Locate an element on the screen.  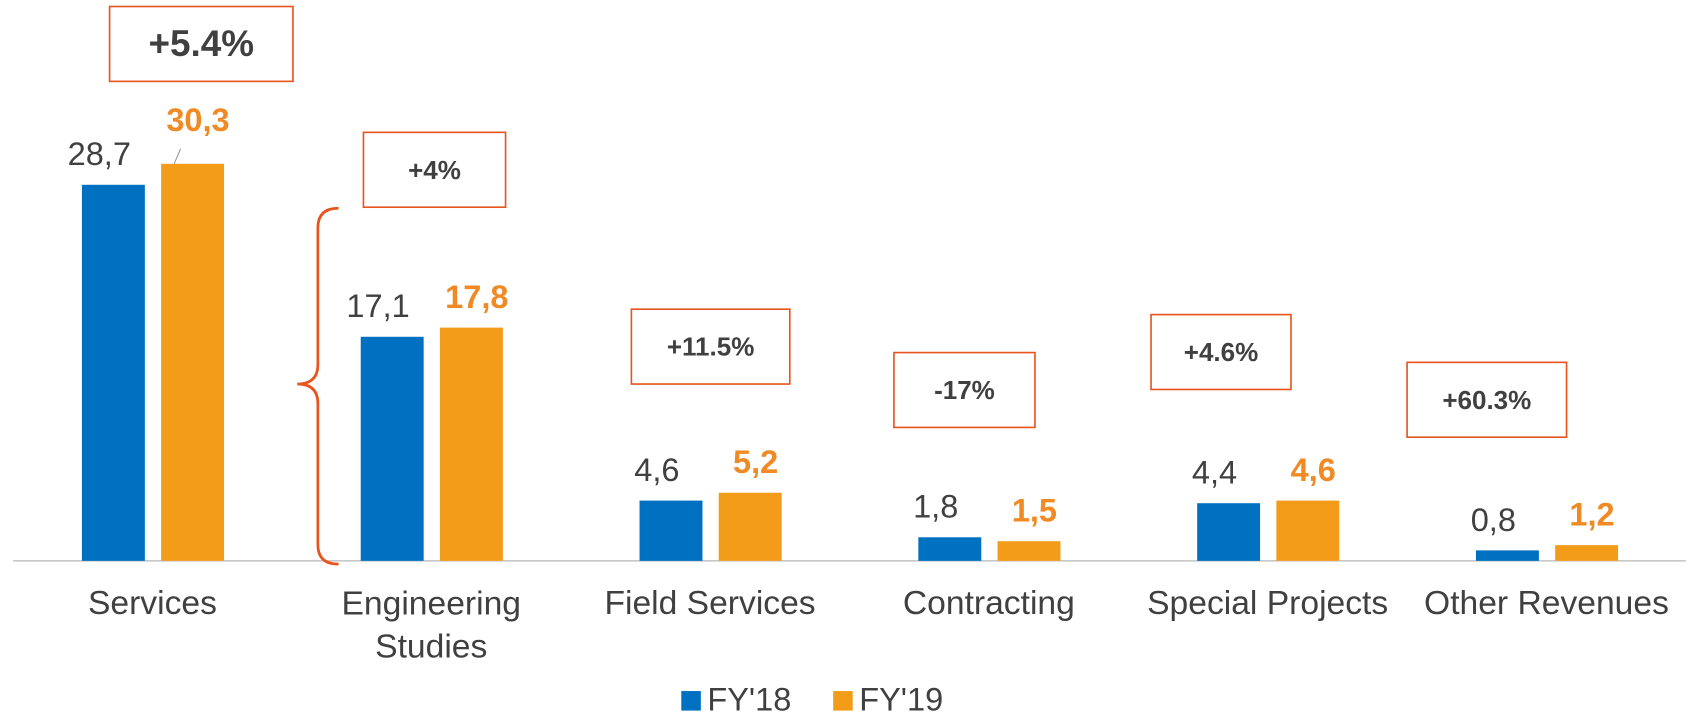
x-tick-label-line: Engineering is located at coordinates (431, 603).